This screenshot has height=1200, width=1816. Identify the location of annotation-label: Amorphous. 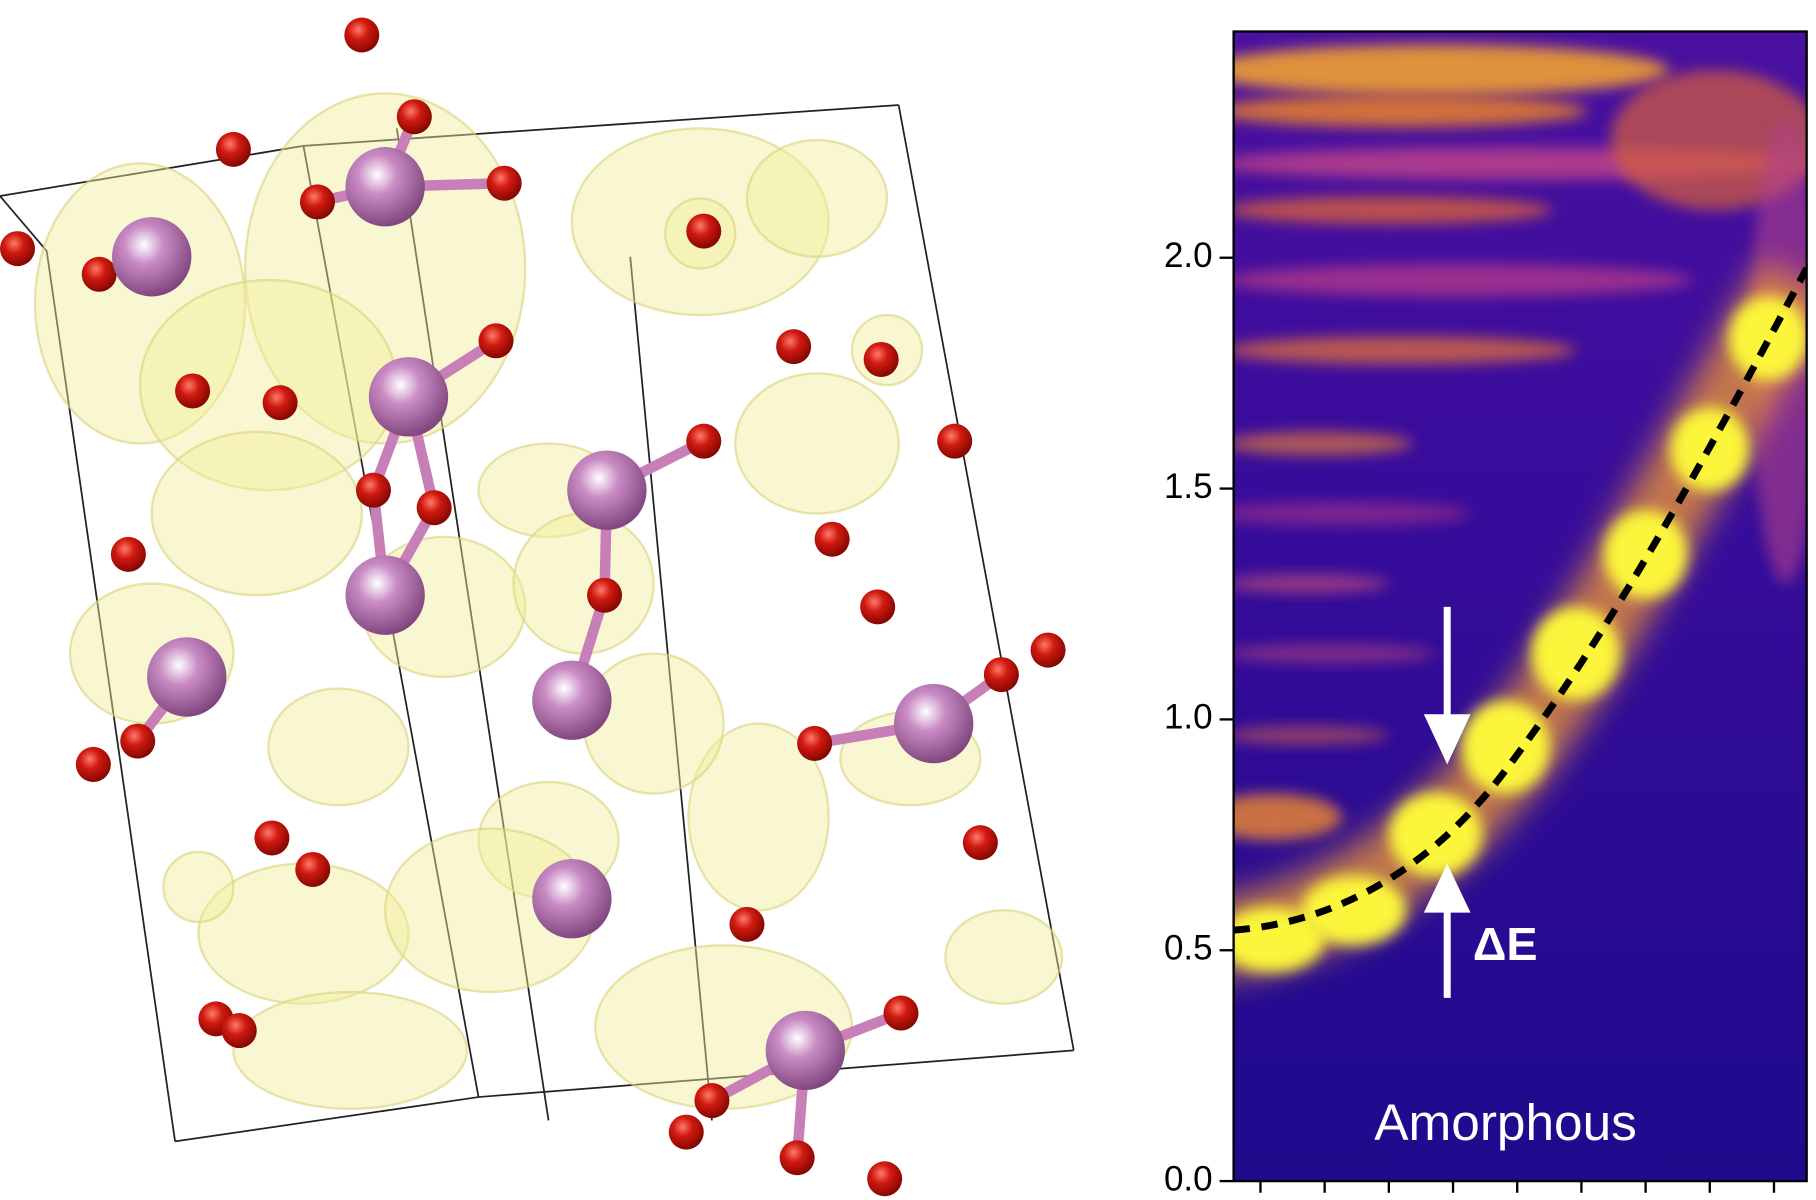
(1505, 1122).